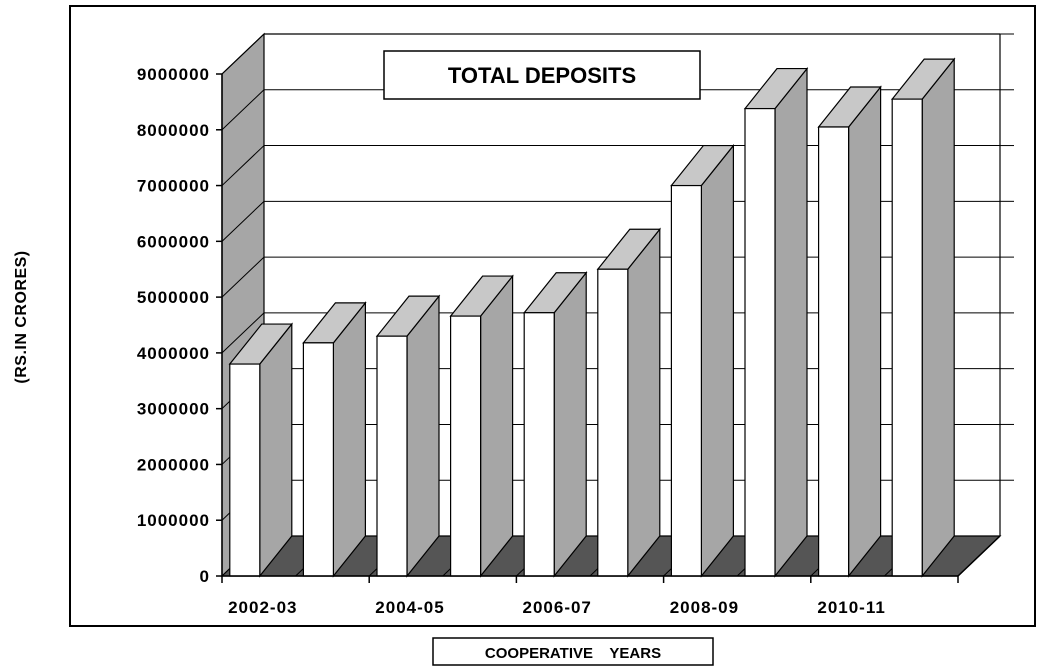  I want to click on y-tick-label: 1000000, so click(173, 520).